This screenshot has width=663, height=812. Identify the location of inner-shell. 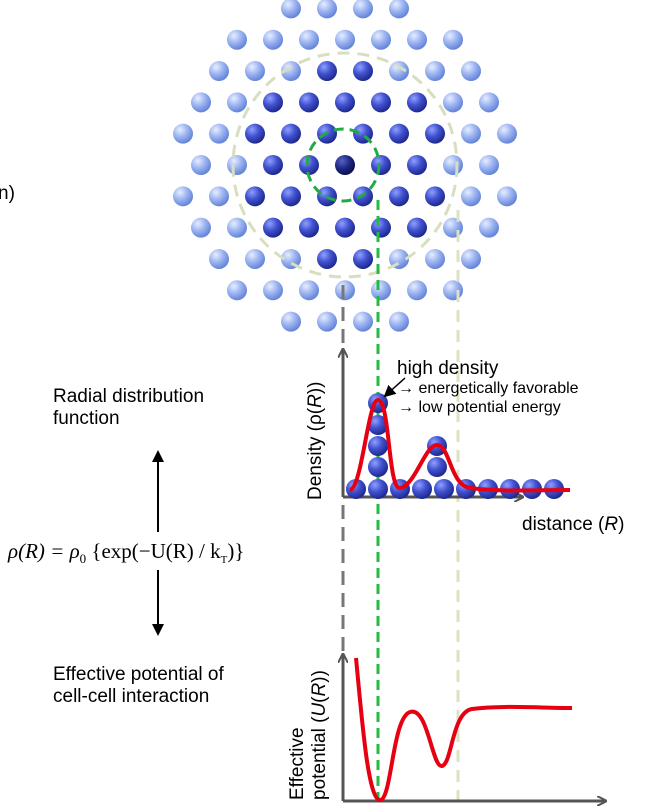
(343, 165).